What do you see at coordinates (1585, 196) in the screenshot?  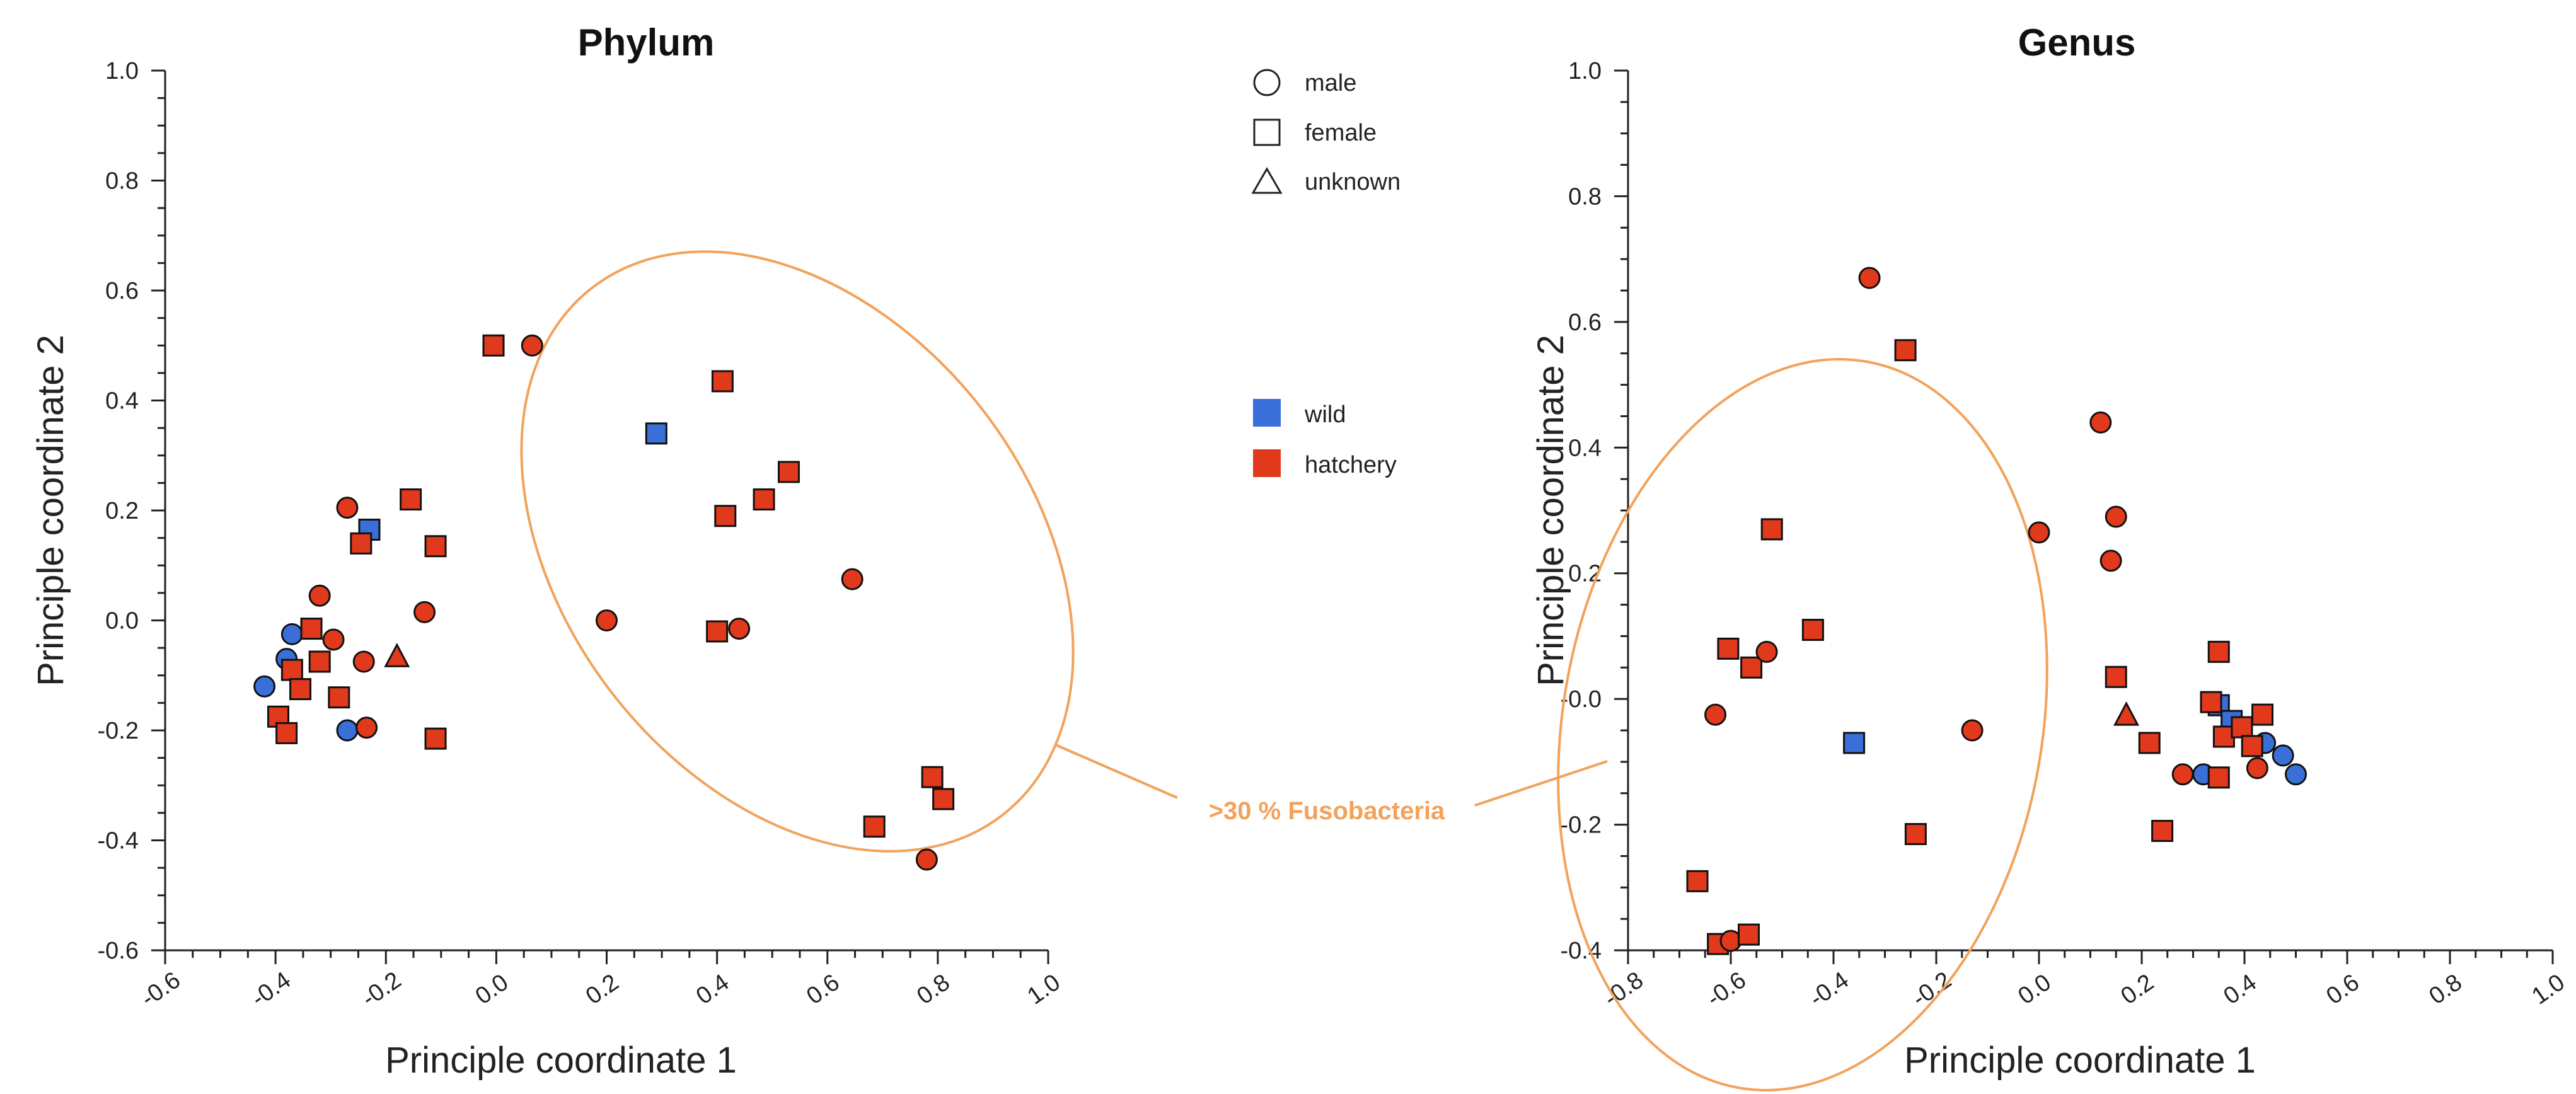 I see `genus-y-tick-label: 0.8` at bounding box center [1585, 196].